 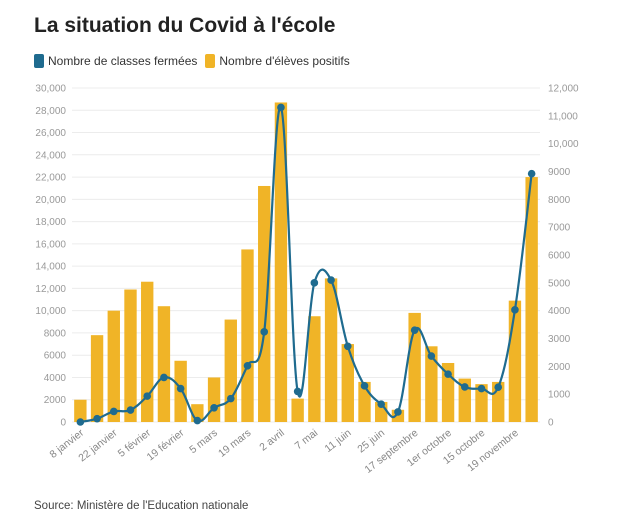 What do you see at coordinates (50, 178) in the screenshot?
I see `y-left-tick-label: 22,000` at bounding box center [50, 178].